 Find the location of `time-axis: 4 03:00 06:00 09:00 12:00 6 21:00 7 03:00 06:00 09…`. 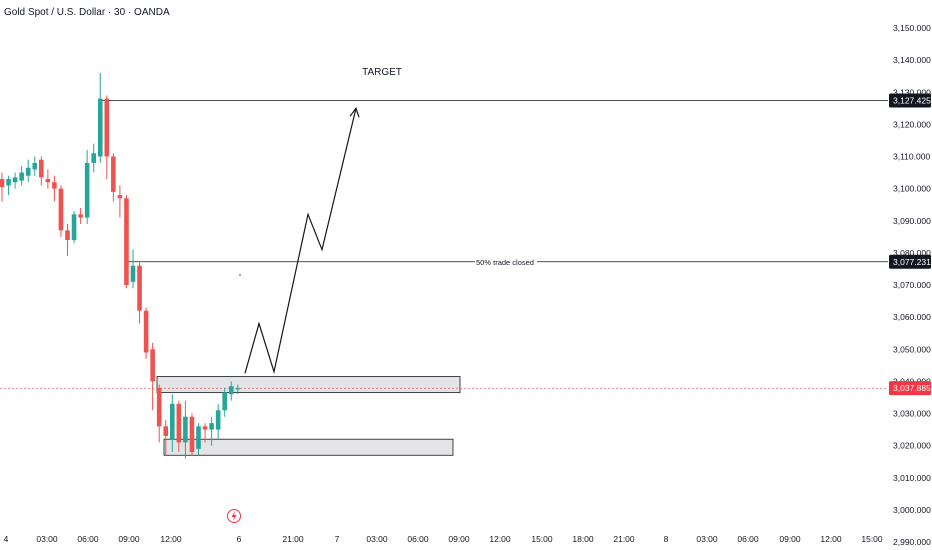

time-axis: 4 03:00 06:00 09:00 12:00 6 21:00 7 03:00 06:00 09… is located at coordinates (443, 527).